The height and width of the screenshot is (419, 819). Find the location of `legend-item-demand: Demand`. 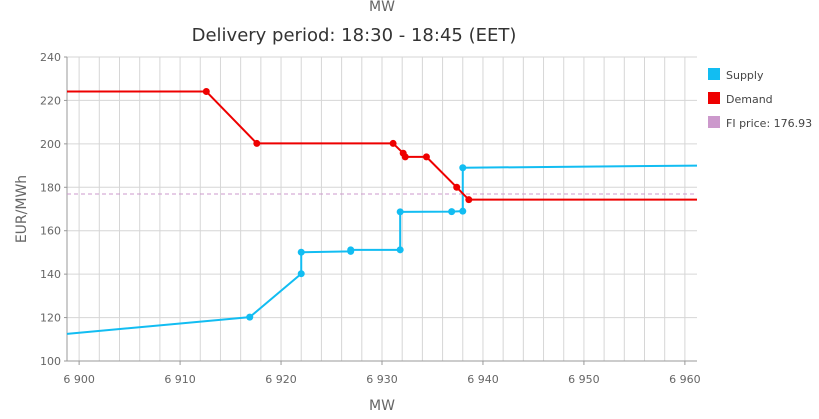

legend-item-demand: Demand is located at coordinates (740, 99).